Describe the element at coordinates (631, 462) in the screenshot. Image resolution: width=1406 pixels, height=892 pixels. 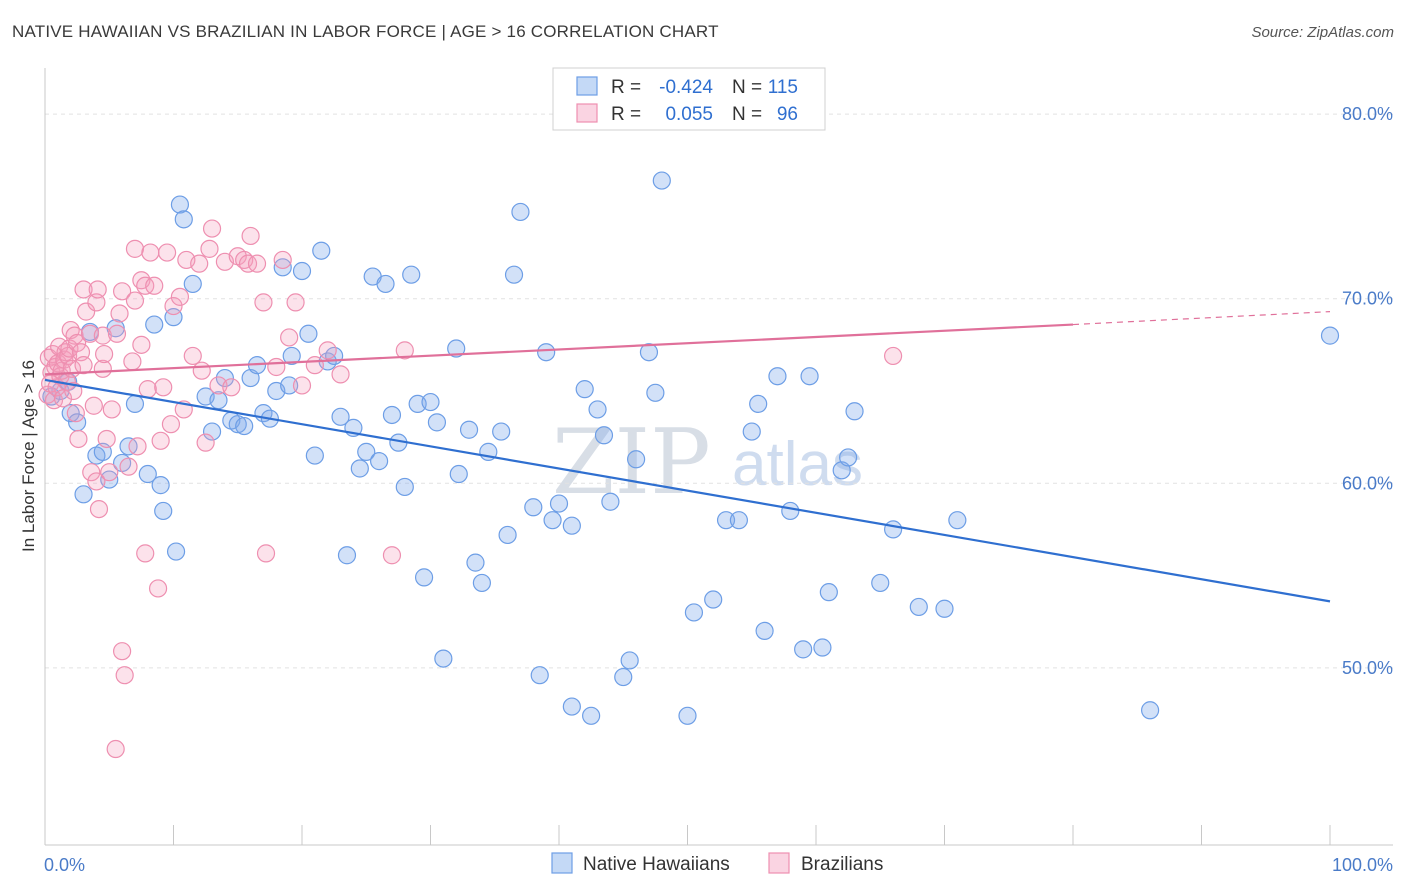
I see `watermark-zip: ZIP` at that location.